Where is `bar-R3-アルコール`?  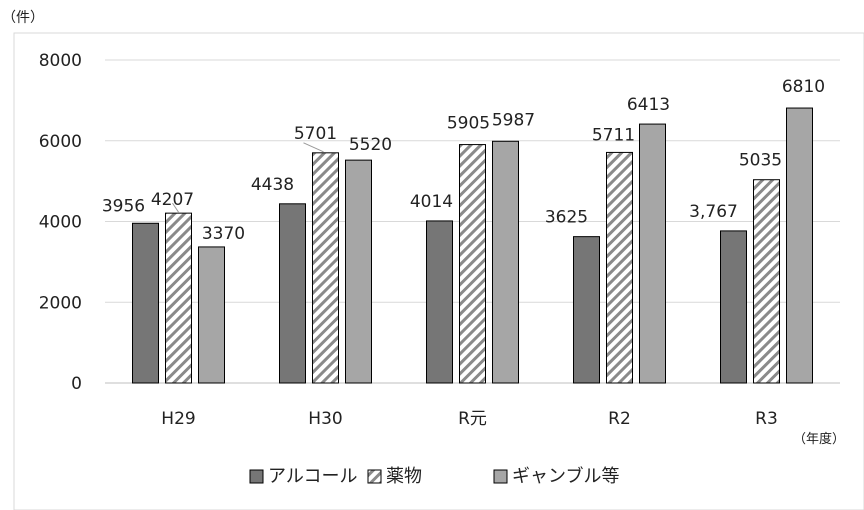 bar-R3-アルコール is located at coordinates (733, 307).